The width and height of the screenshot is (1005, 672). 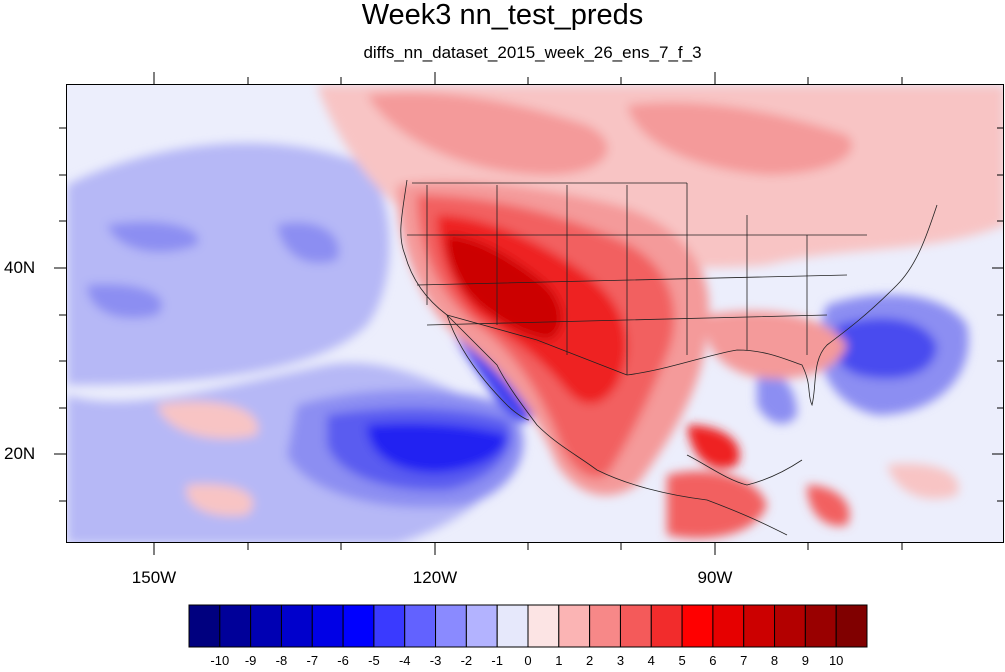 I want to click on colorbar-label: 10, so click(x=836, y=660).